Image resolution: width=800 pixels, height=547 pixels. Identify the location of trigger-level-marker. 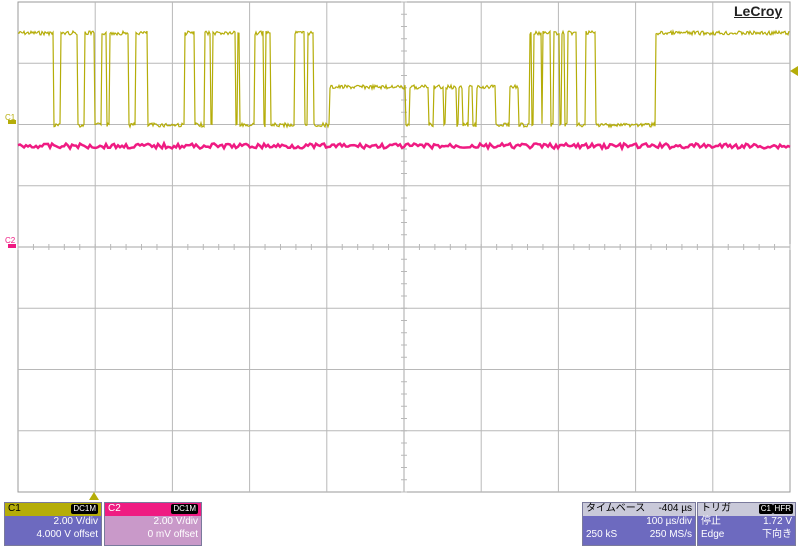
(794, 71).